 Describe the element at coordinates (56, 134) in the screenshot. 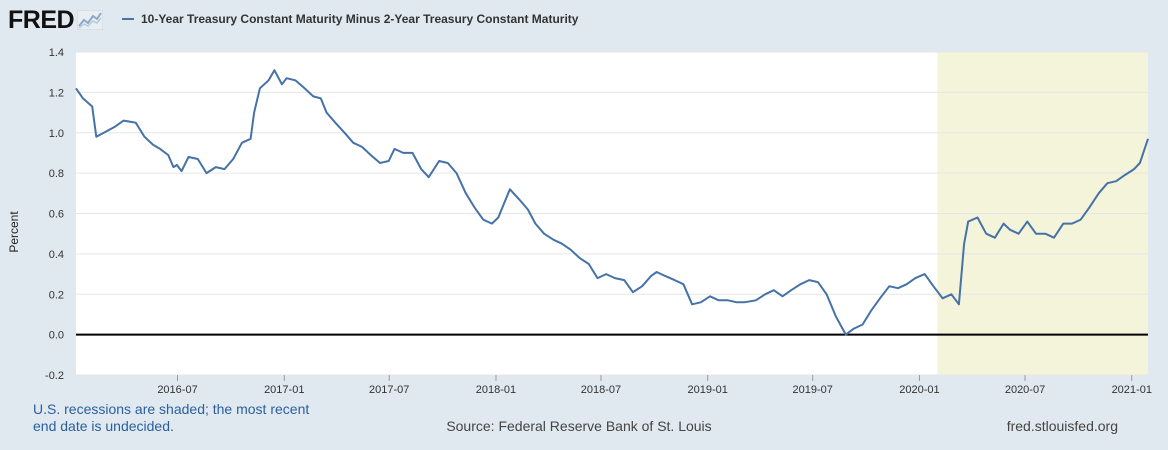

I see `y-tick-label: 1.0` at that location.